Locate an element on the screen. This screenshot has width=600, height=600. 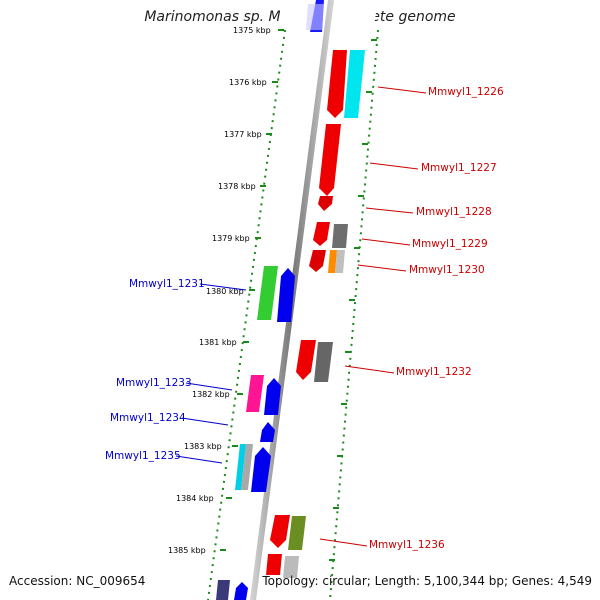
forward-tick-line is located at coordinates (354, 314).